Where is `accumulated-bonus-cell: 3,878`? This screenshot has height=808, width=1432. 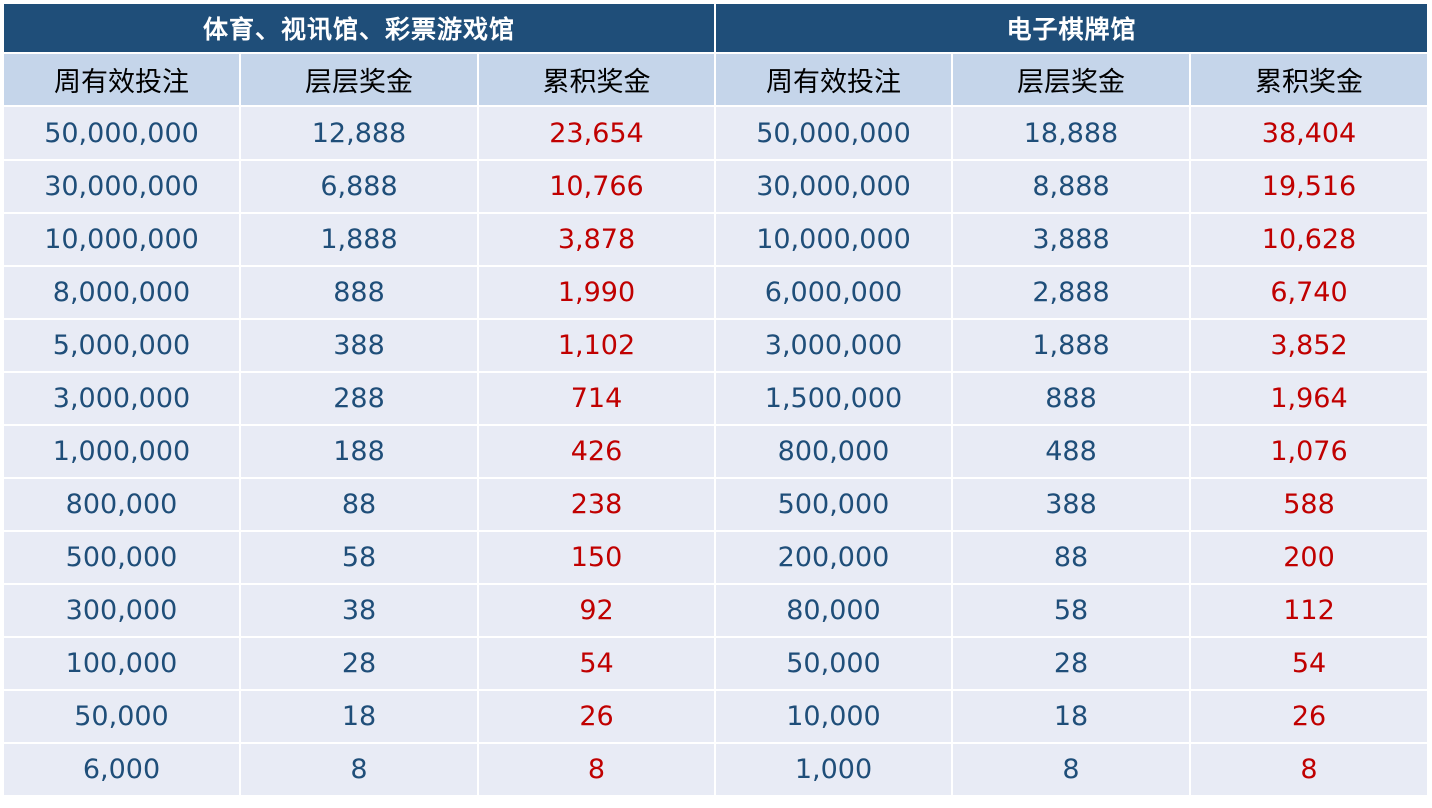 accumulated-bonus-cell: 3,878 is located at coordinates (596, 239).